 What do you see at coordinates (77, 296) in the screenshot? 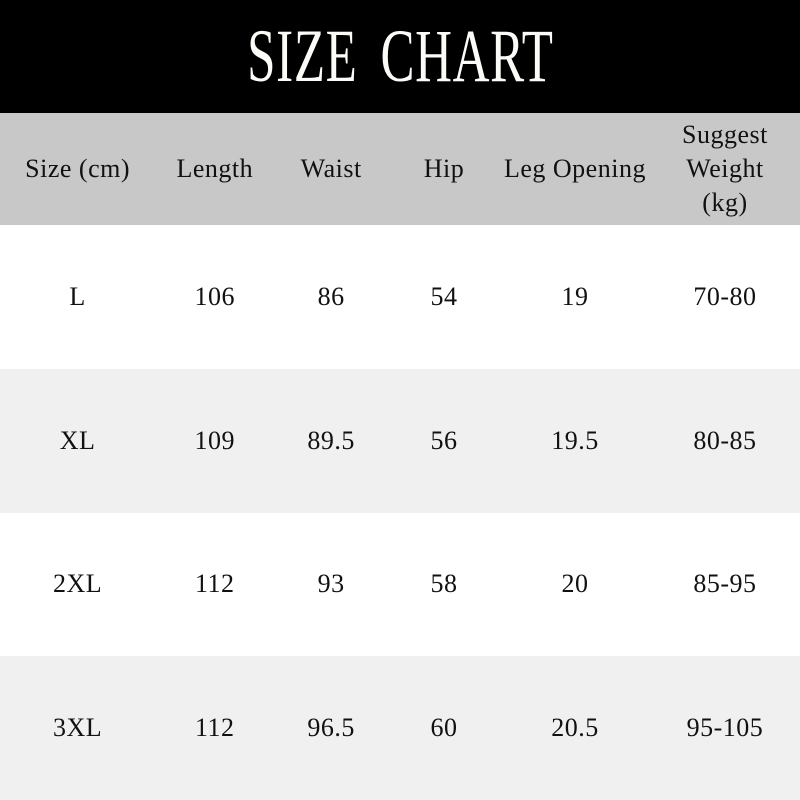
I see `cell-size: L` at bounding box center [77, 296].